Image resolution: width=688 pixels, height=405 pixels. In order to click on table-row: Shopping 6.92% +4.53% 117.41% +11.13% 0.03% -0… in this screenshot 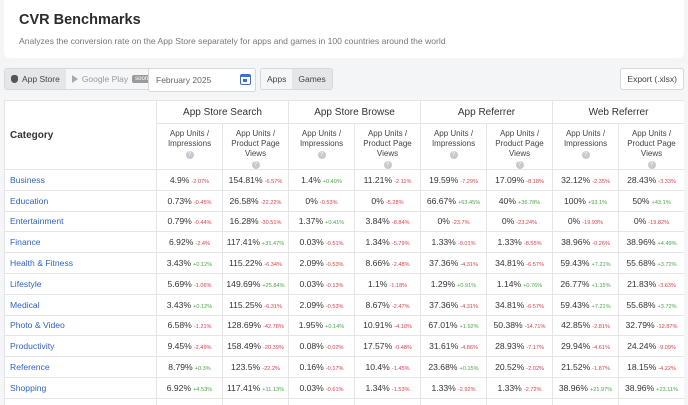, I will do `click(344, 387)`.